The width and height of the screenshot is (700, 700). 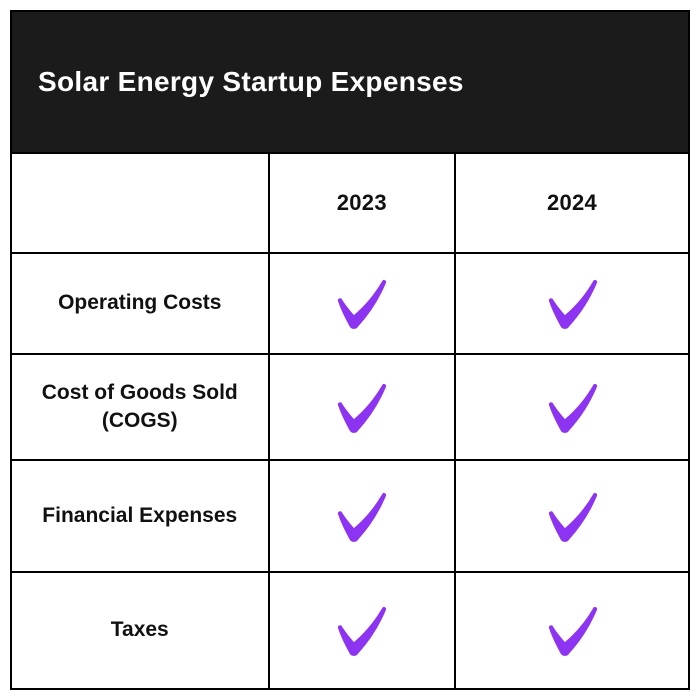 I want to click on row-label: Financial Expenses, so click(x=140, y=515).